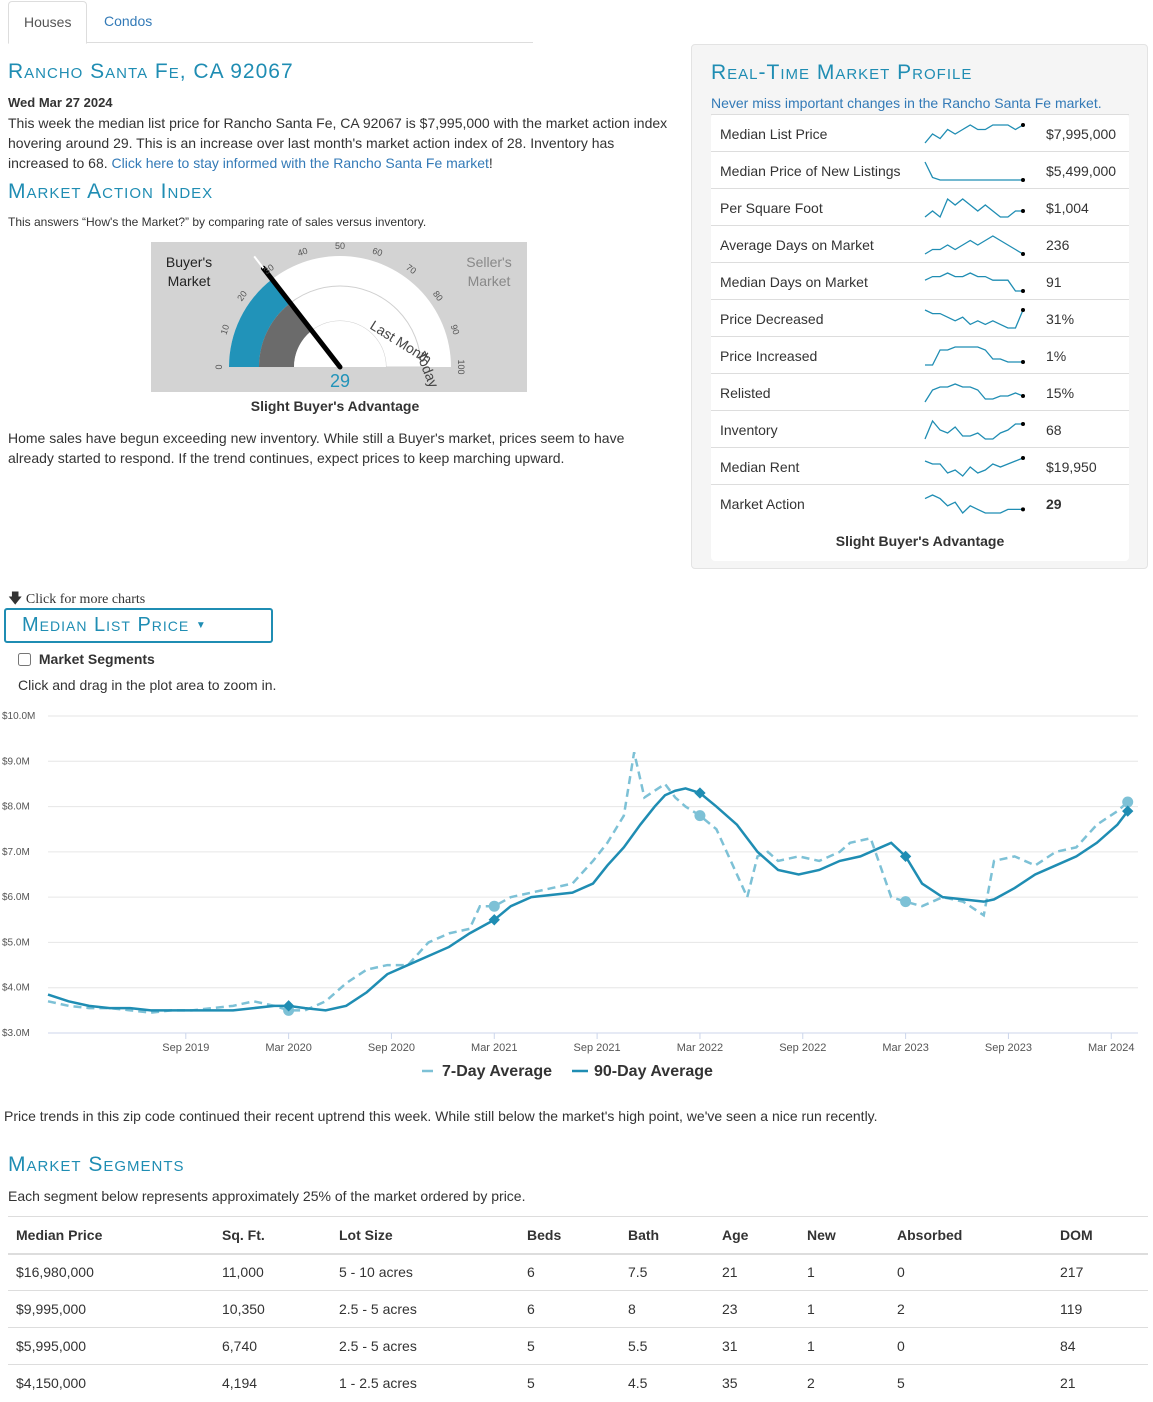  Describe the element at coordinates (269, 269) in the screenshot. I see `gauge-tick-label: 30` at that location.